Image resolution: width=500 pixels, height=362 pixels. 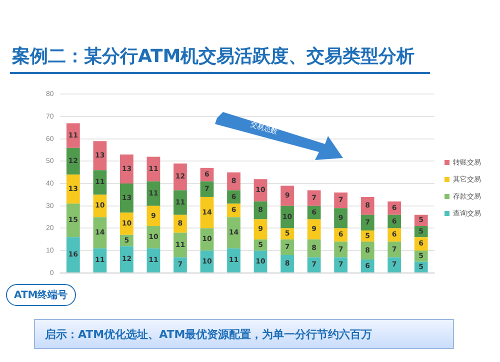 I want to click on chart-title: 案例二：某分行ATM机交易活跃度、交易类型分析, so click(x=213, y=56).